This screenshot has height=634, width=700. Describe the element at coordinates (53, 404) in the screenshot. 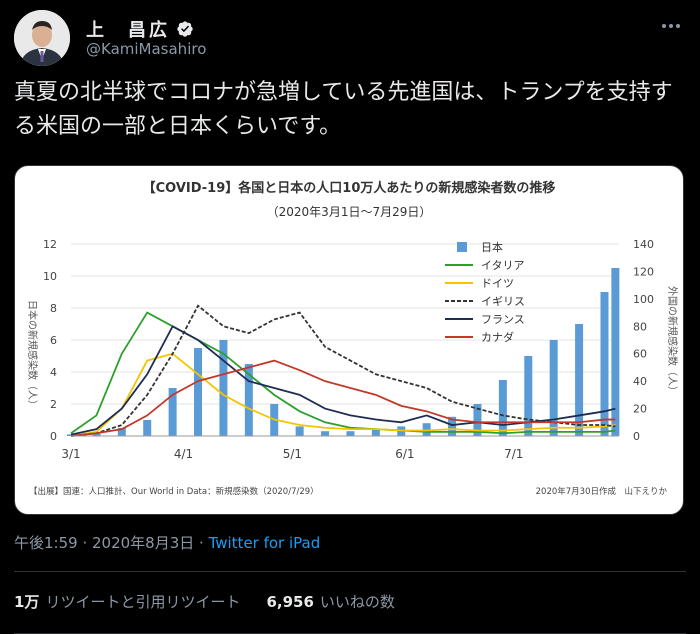

I see `y-left-tick-label: 2` at that location.